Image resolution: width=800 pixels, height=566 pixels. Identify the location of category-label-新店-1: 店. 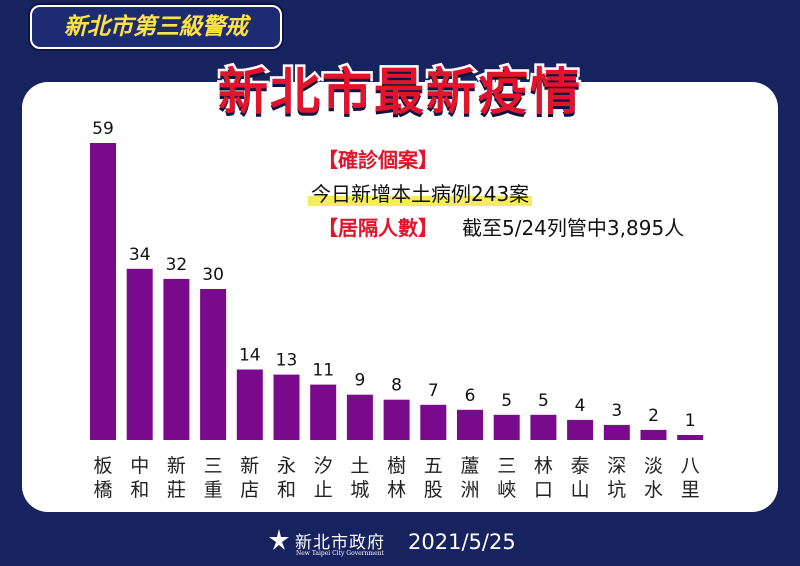
(249, 490).